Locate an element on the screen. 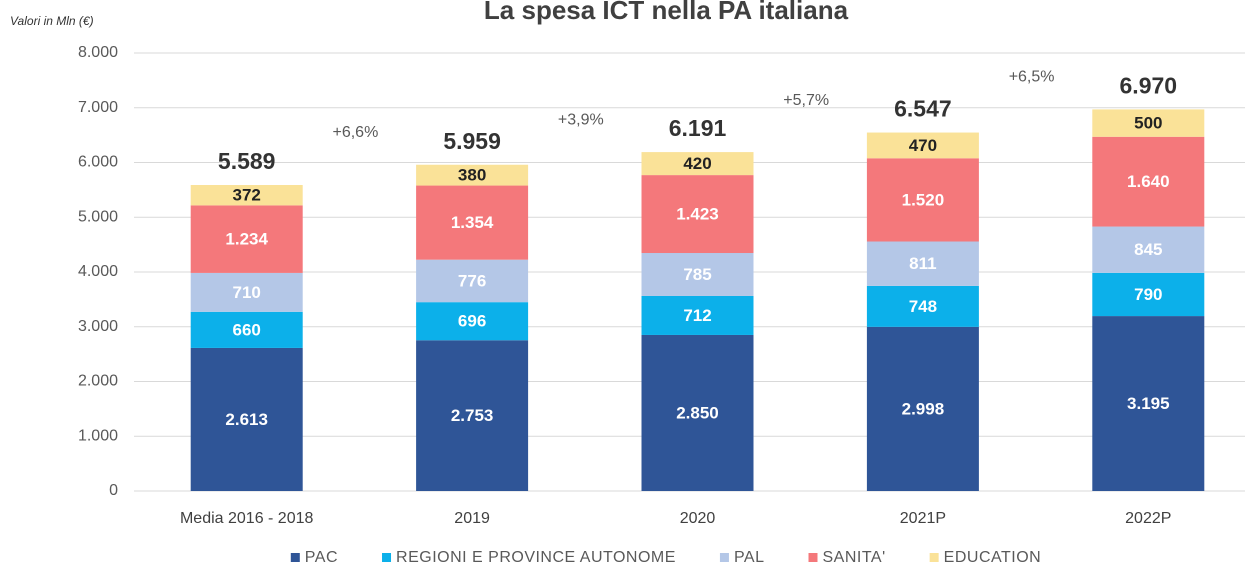  data-label: 748 is located at coordinates (923, 306).